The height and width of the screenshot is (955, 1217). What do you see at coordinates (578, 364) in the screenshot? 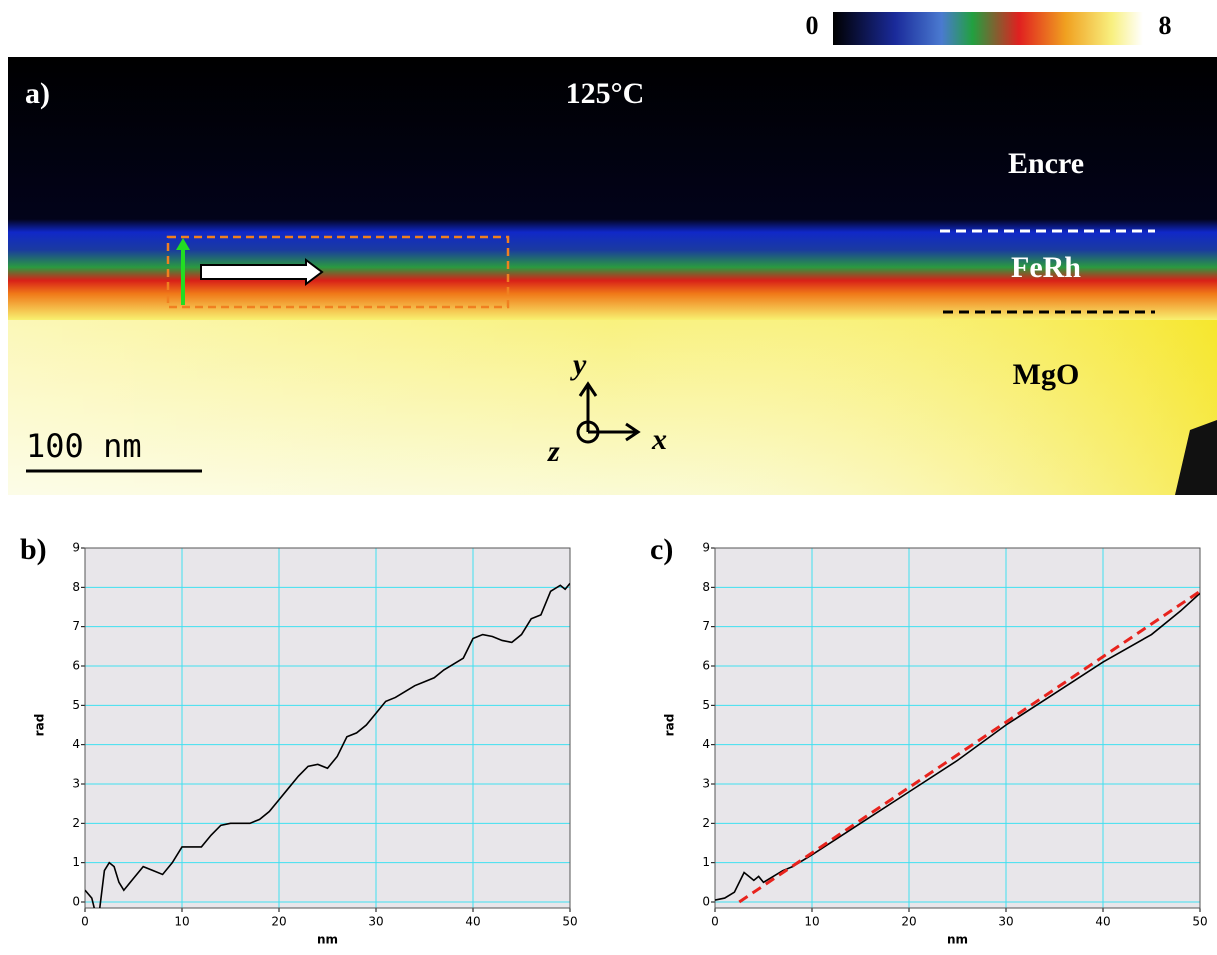
I see `axis-name: y` at bounding box center [578, 364].